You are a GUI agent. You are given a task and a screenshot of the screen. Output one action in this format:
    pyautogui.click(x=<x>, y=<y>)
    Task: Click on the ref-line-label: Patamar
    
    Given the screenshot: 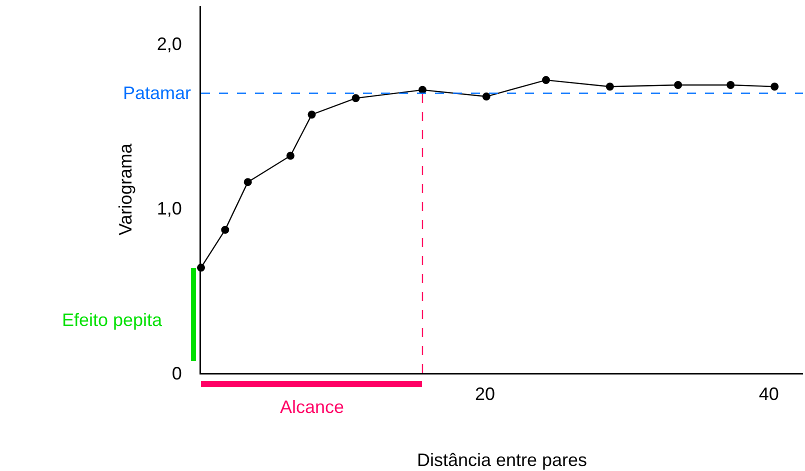 What is the action you would take?
    pyautogui.click(x=157, y=93)
    